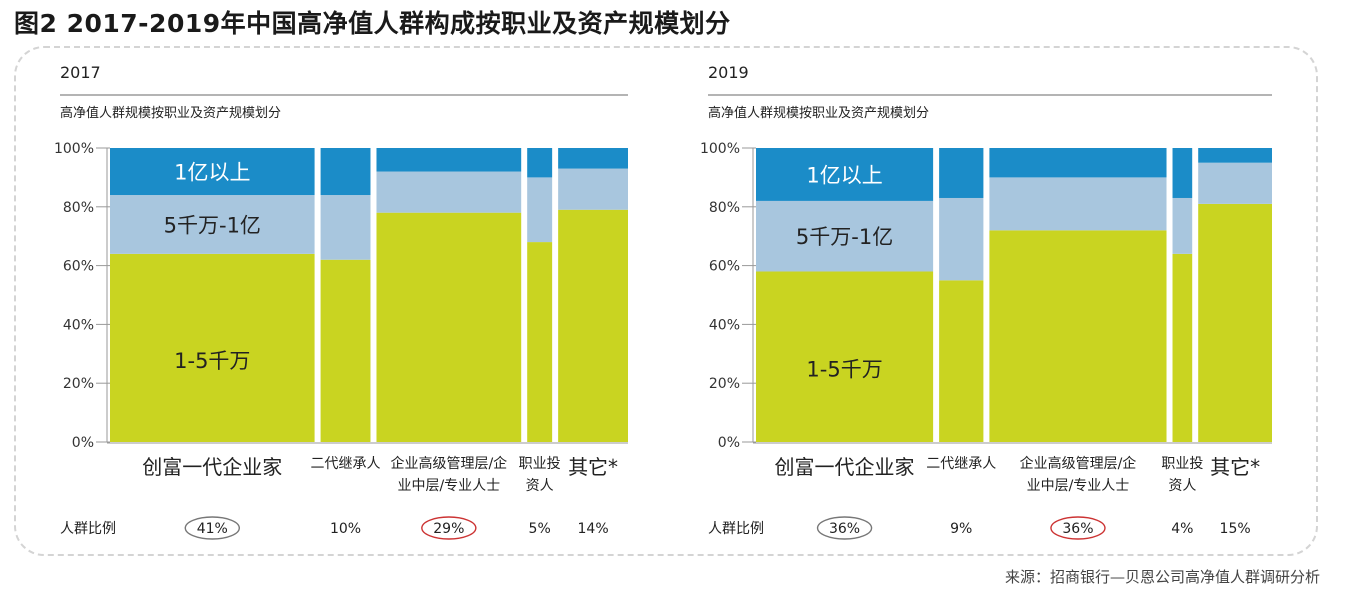  Describe the element at coordinates (1162, 577) in the screenshot. I see `source-note: 来源：招商银行—贝恩公司高净值人群调研分析` at that location.